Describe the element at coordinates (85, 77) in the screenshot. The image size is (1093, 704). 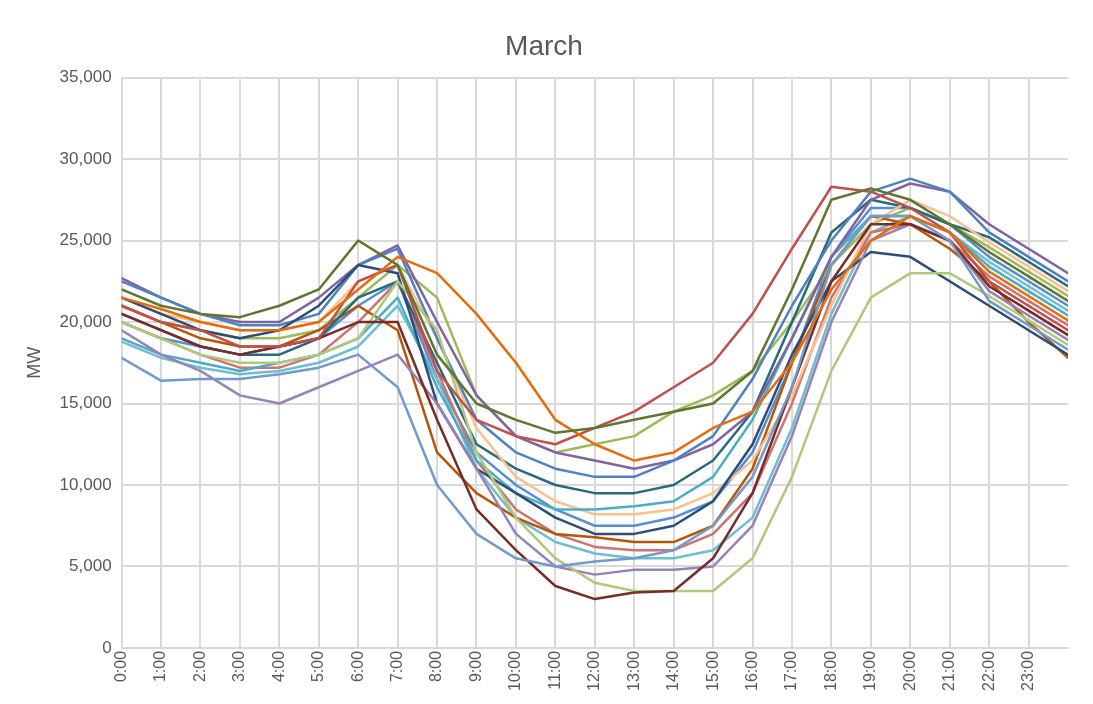
I see `y-tick-label: 35,000` at that location.